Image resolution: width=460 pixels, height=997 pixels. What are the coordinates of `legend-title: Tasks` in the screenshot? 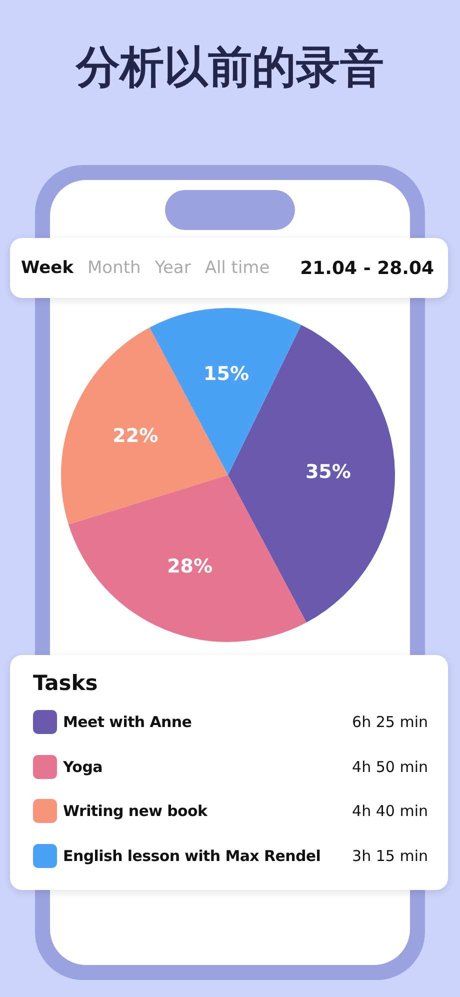 It's located at (65, 683).